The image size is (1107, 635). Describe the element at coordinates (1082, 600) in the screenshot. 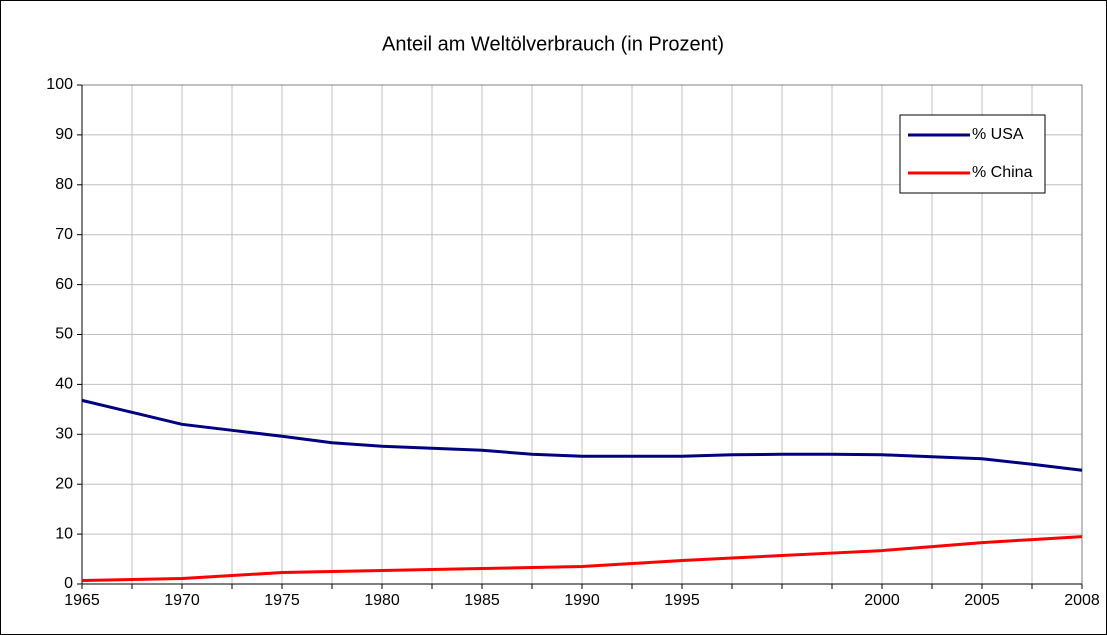

I see `x-tick-label: 2008` at that location.